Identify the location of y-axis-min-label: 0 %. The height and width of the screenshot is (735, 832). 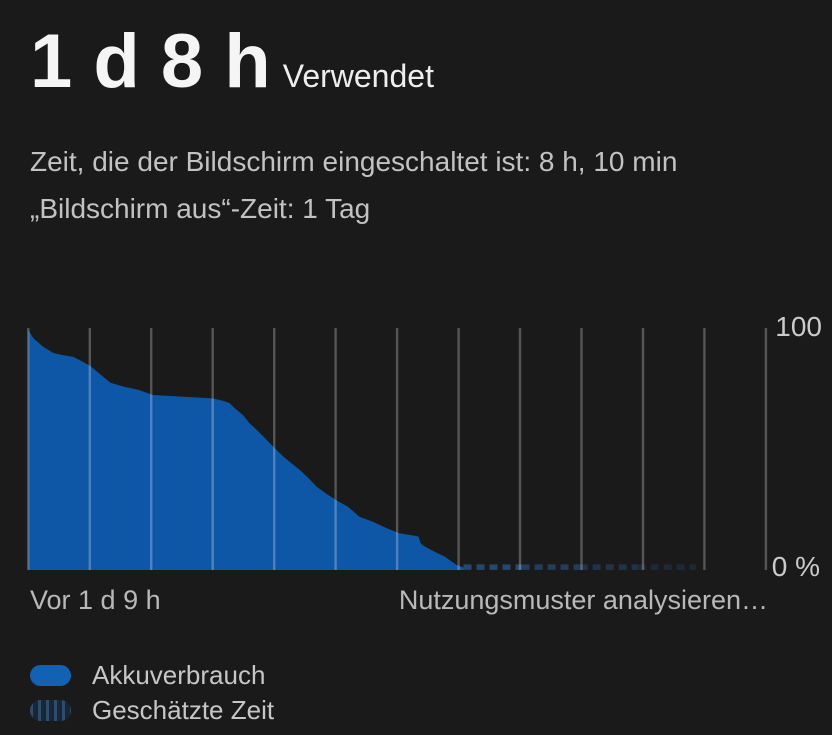
(795, 566).